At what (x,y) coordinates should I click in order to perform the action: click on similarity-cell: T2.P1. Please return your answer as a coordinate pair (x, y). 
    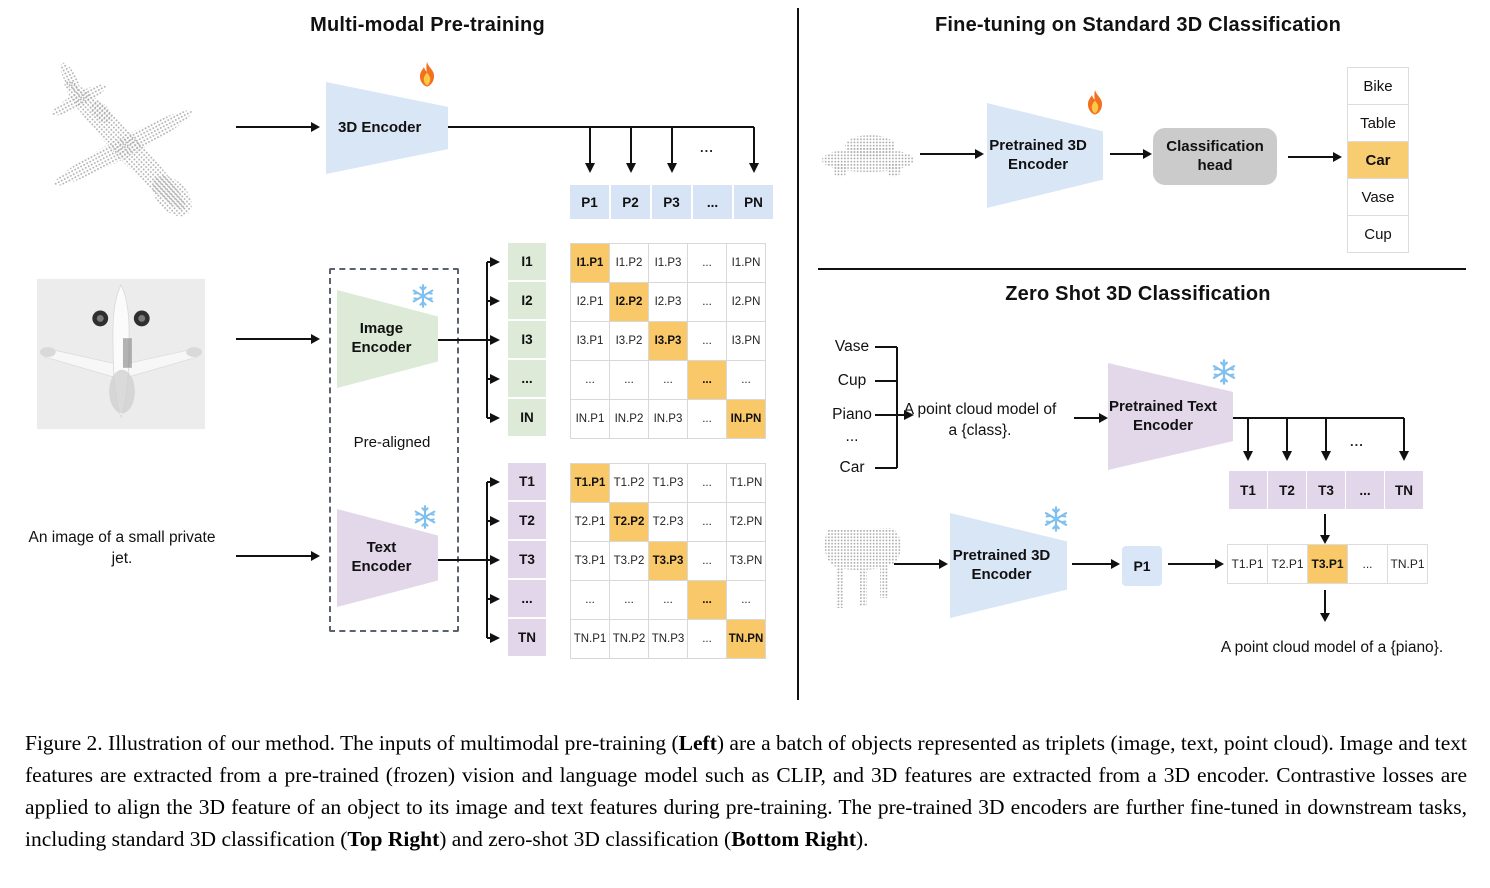
    Looking at the image, I should click on (1287, 564).